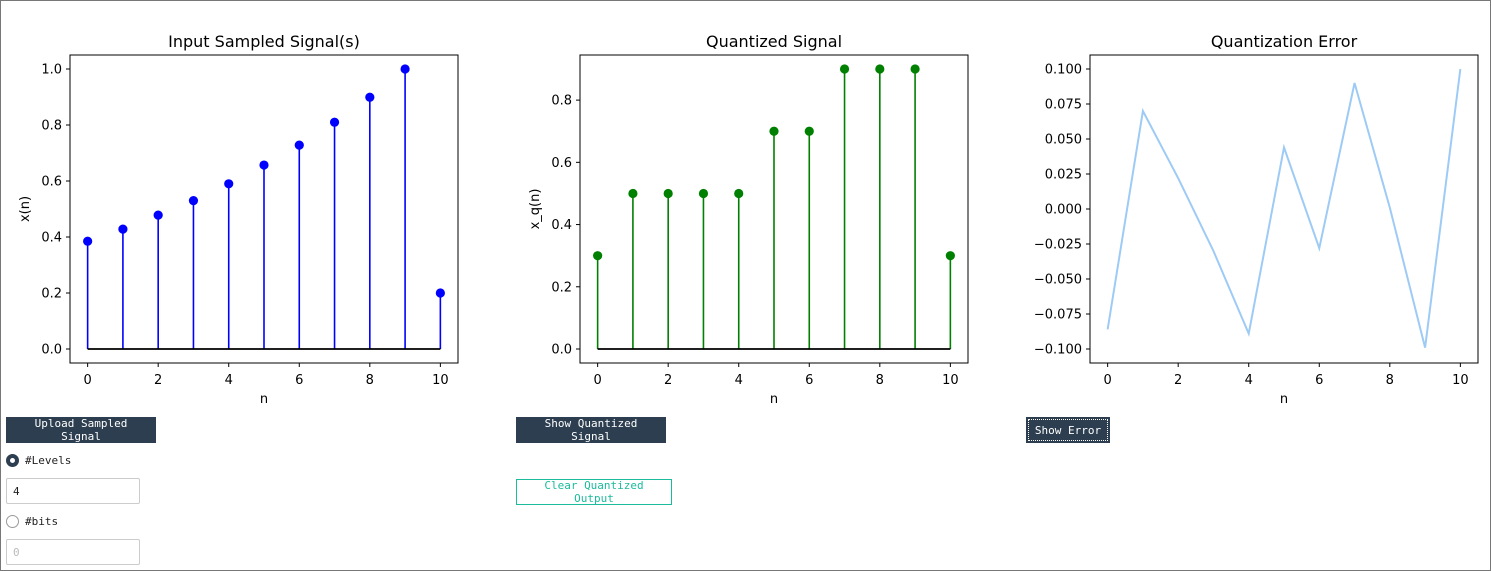 Image resolution: width=1491 pixels, height=571 pixels. I want to click on bits-option: #bits, so click(32, 521).